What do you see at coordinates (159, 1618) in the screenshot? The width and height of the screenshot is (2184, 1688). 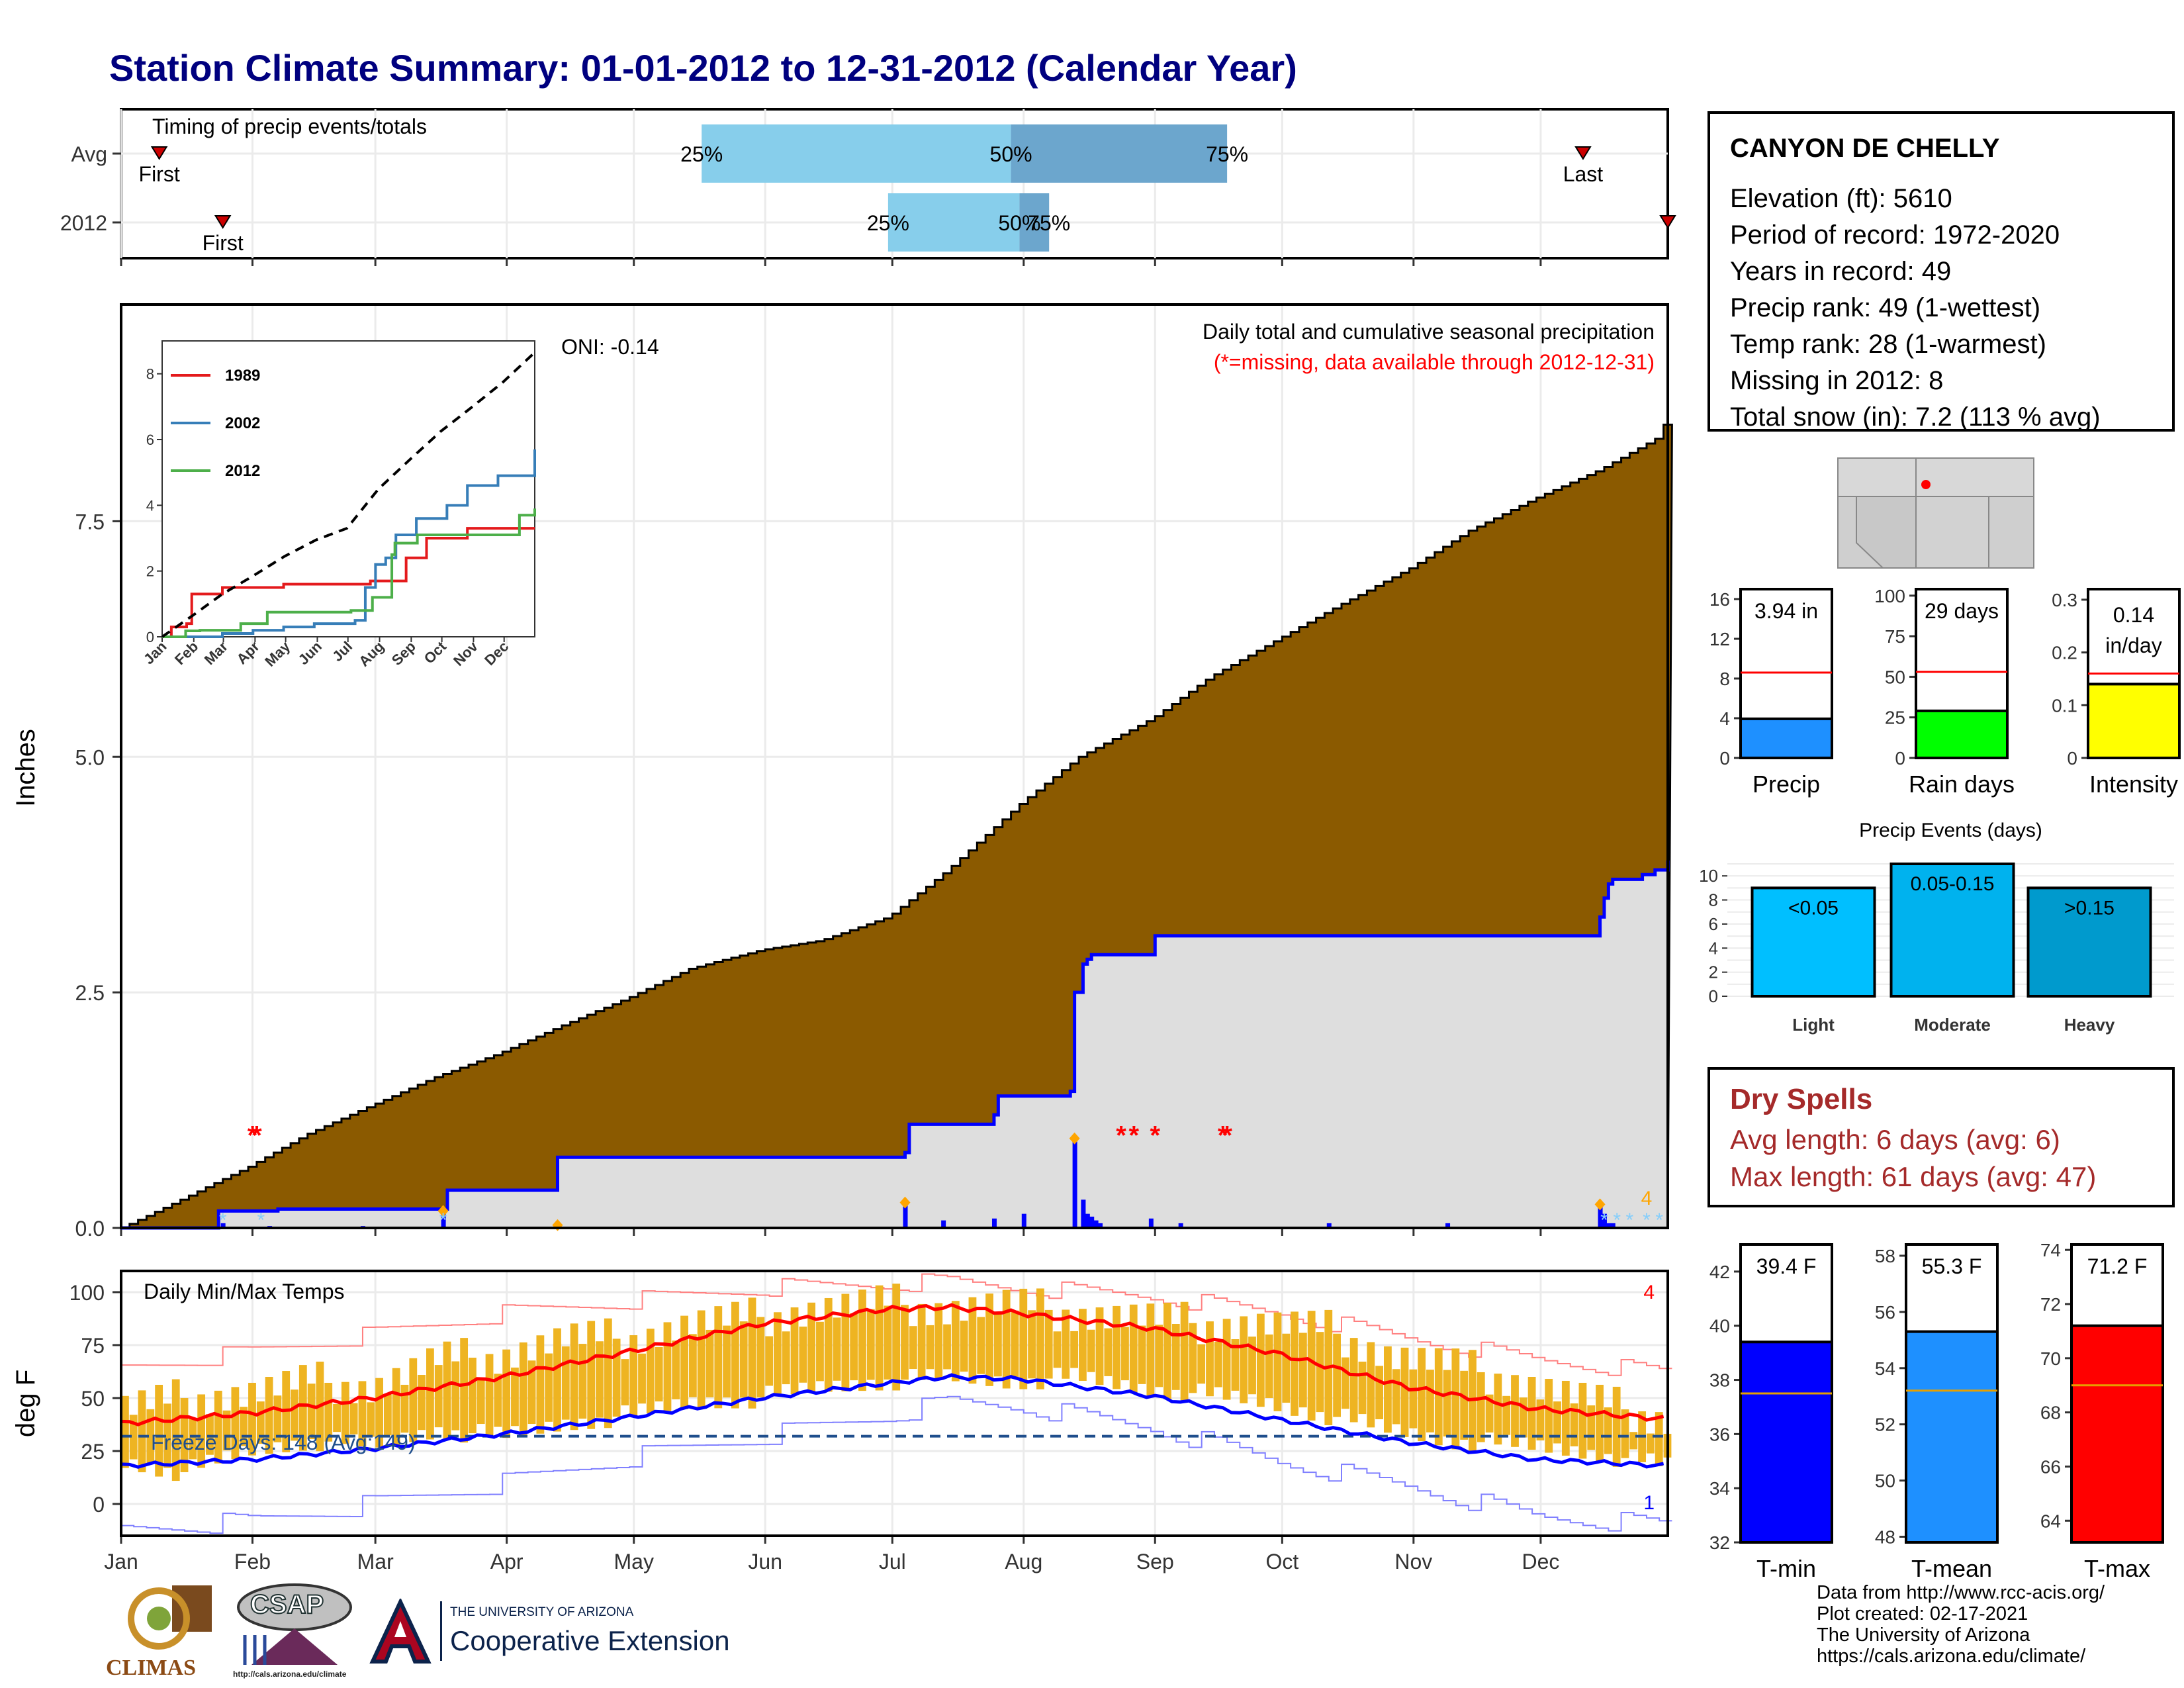 I see `climas-logo-center` at bounding box center [159, 1618].